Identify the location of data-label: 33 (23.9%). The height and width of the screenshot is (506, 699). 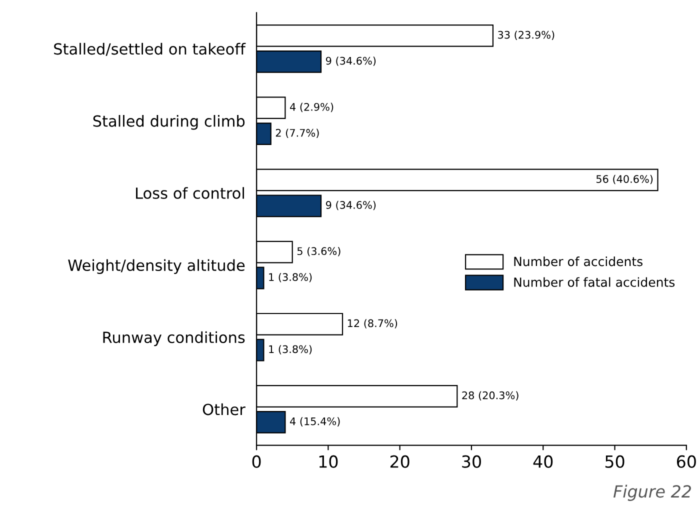
(526, 35).